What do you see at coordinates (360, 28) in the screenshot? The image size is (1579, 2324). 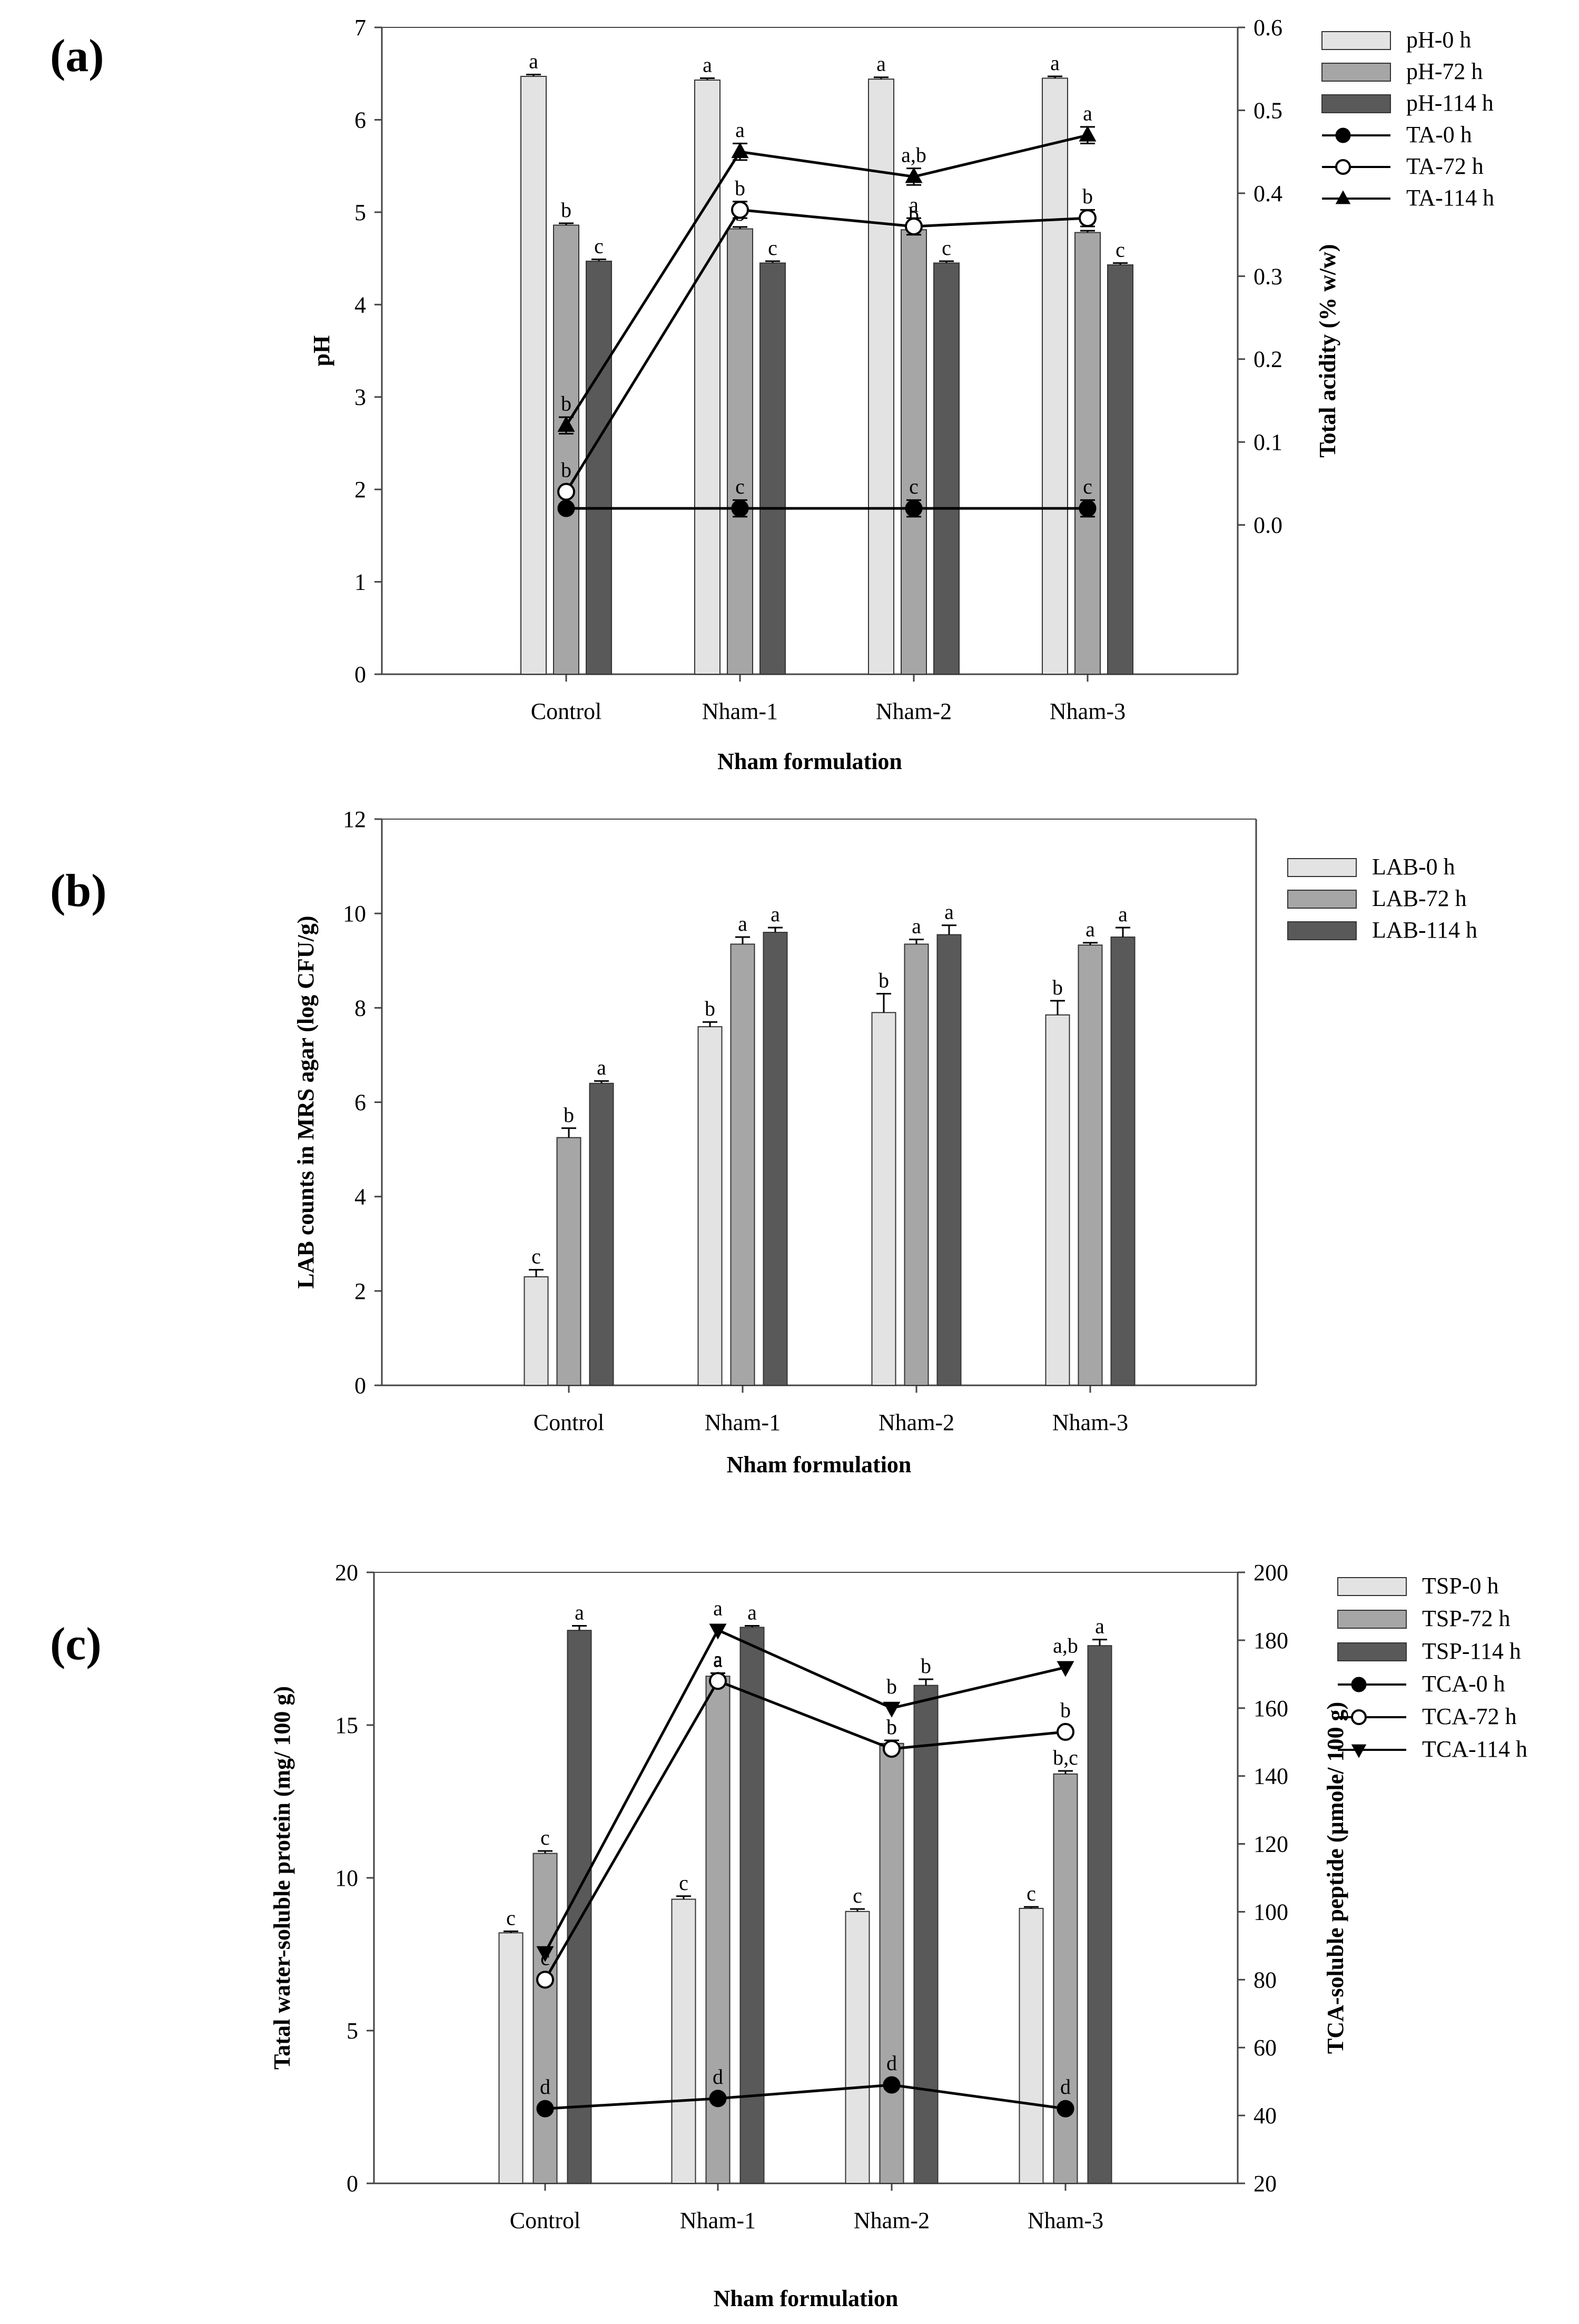 I see `y-tick-label: 7` at bounding box center [360, 28].